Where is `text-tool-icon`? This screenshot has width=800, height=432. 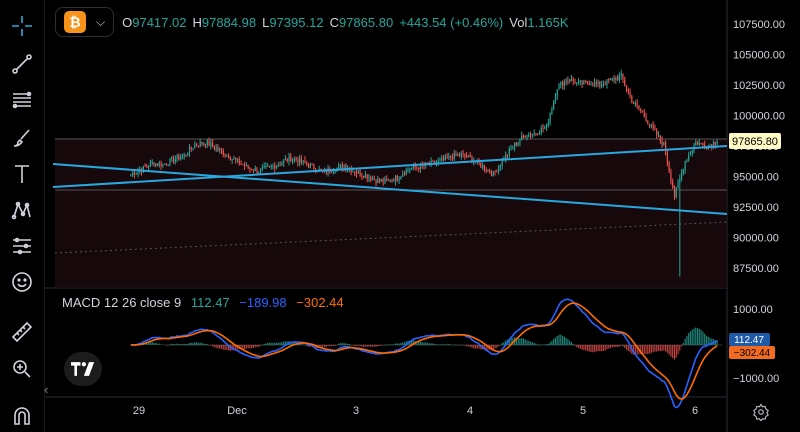
text-tool-icon is located at coordinates (22, 174).